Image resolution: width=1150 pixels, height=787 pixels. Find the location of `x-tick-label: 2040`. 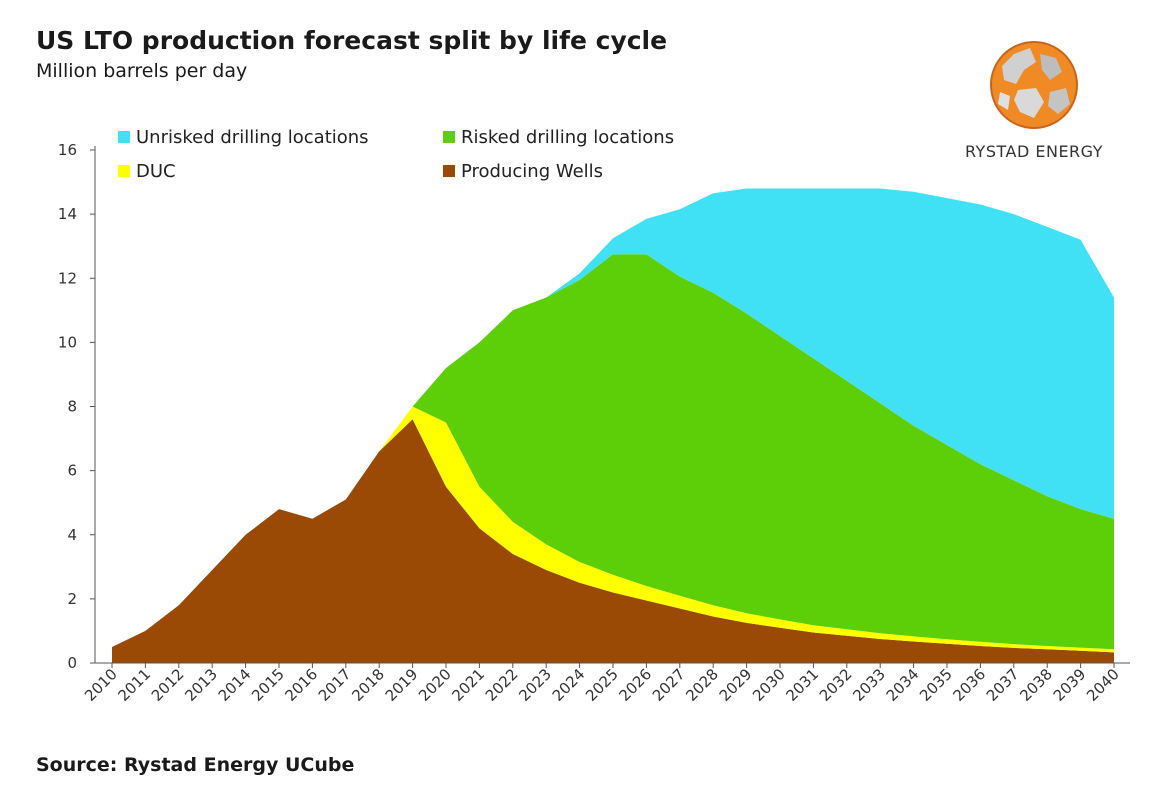

x-tick-label: 2040 is located at coordinates (1103, 685).